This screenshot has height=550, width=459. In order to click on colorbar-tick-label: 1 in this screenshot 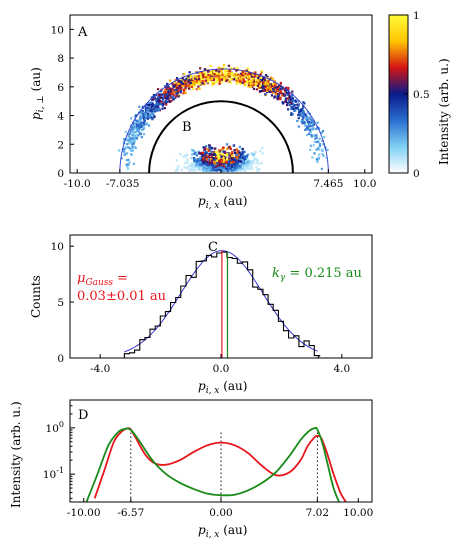, I will do `click(416, 16)`.